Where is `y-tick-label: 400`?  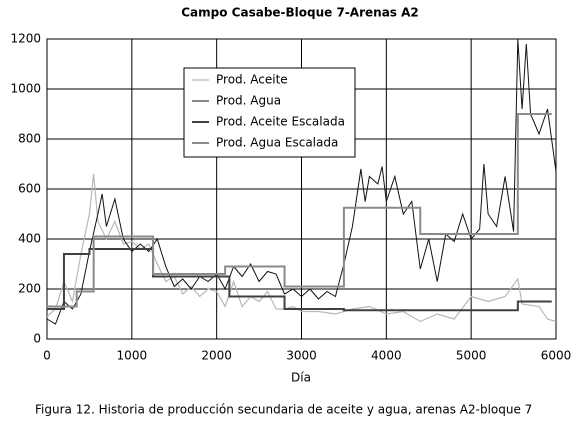
y-tick-label: 400 is located at coordinates (29, 239).